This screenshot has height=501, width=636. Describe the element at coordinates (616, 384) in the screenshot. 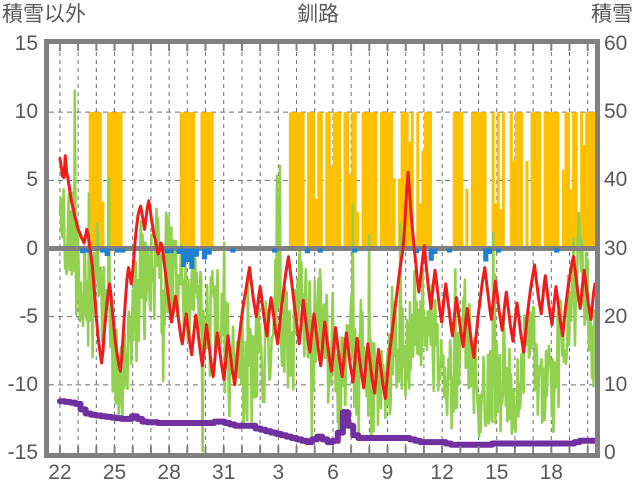

I see `right-axis-tick: 10` at that location.